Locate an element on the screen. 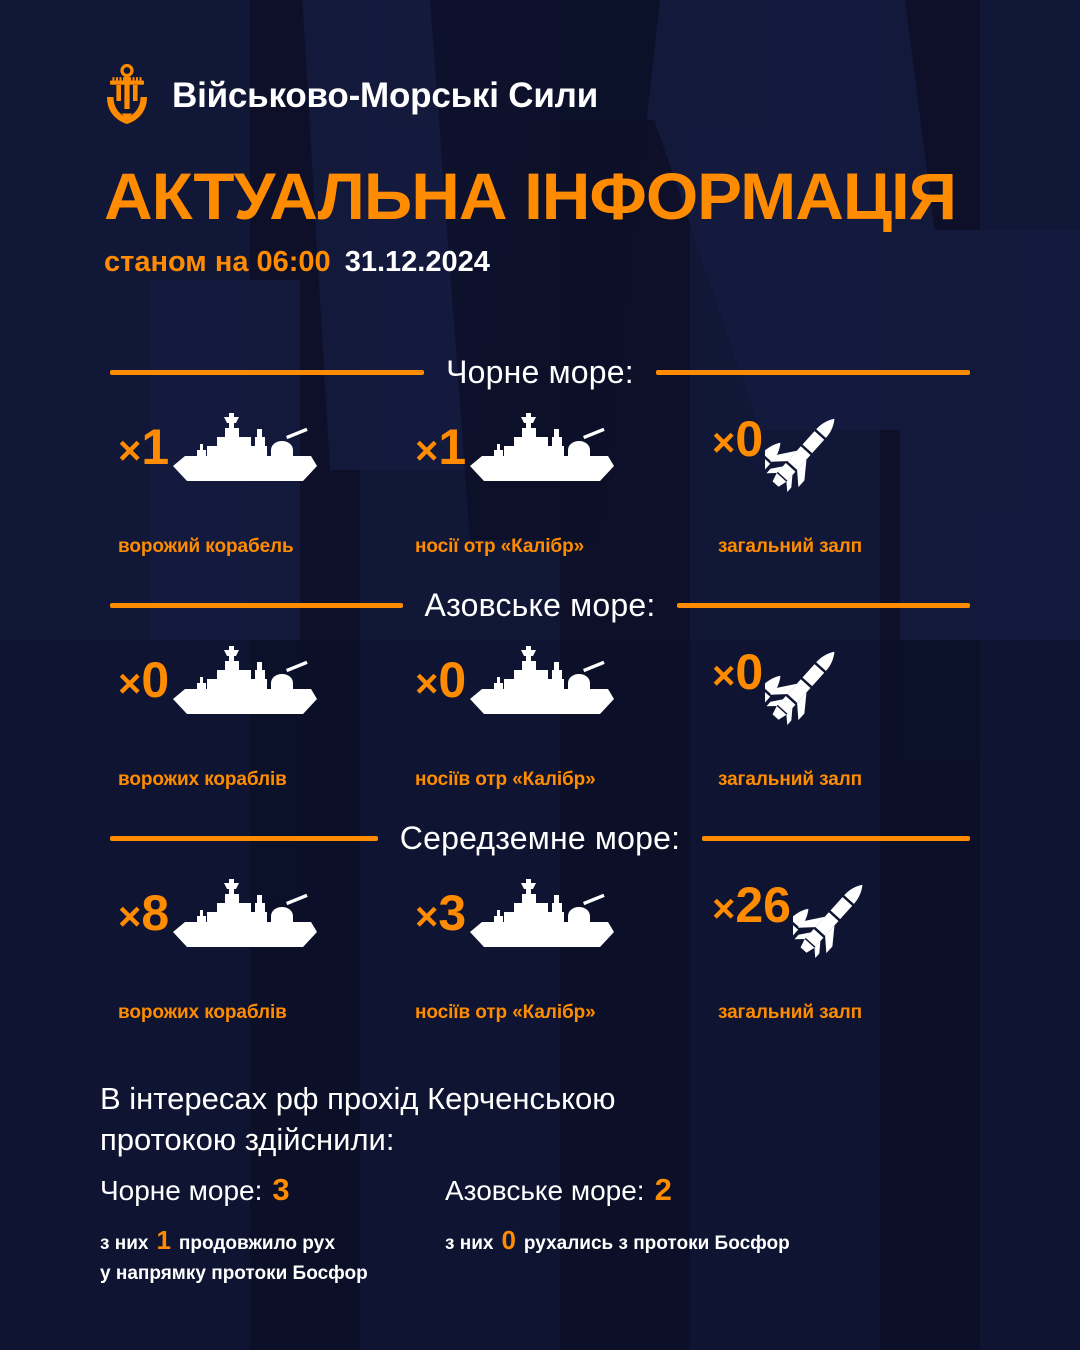  kerch-azov-sea-sub-text-1: рухались з протоки Босфор is located at coordinates (656, 1243).